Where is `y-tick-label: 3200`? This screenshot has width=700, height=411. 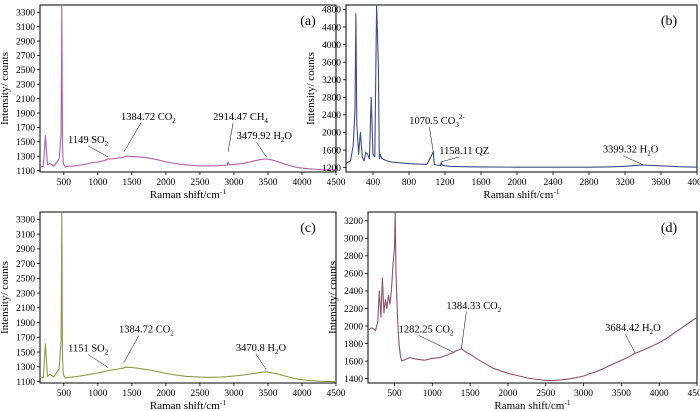
y-tick-label: 3200 is located at coordinates (353, 222).